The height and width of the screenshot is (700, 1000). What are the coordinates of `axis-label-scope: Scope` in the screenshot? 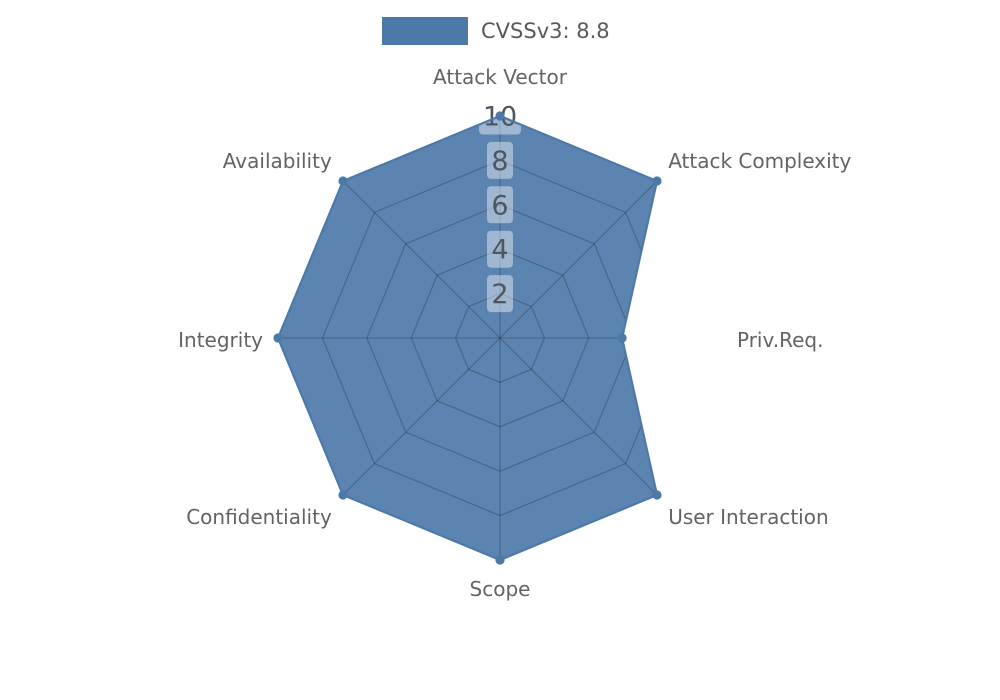 It's located at (500, 589).